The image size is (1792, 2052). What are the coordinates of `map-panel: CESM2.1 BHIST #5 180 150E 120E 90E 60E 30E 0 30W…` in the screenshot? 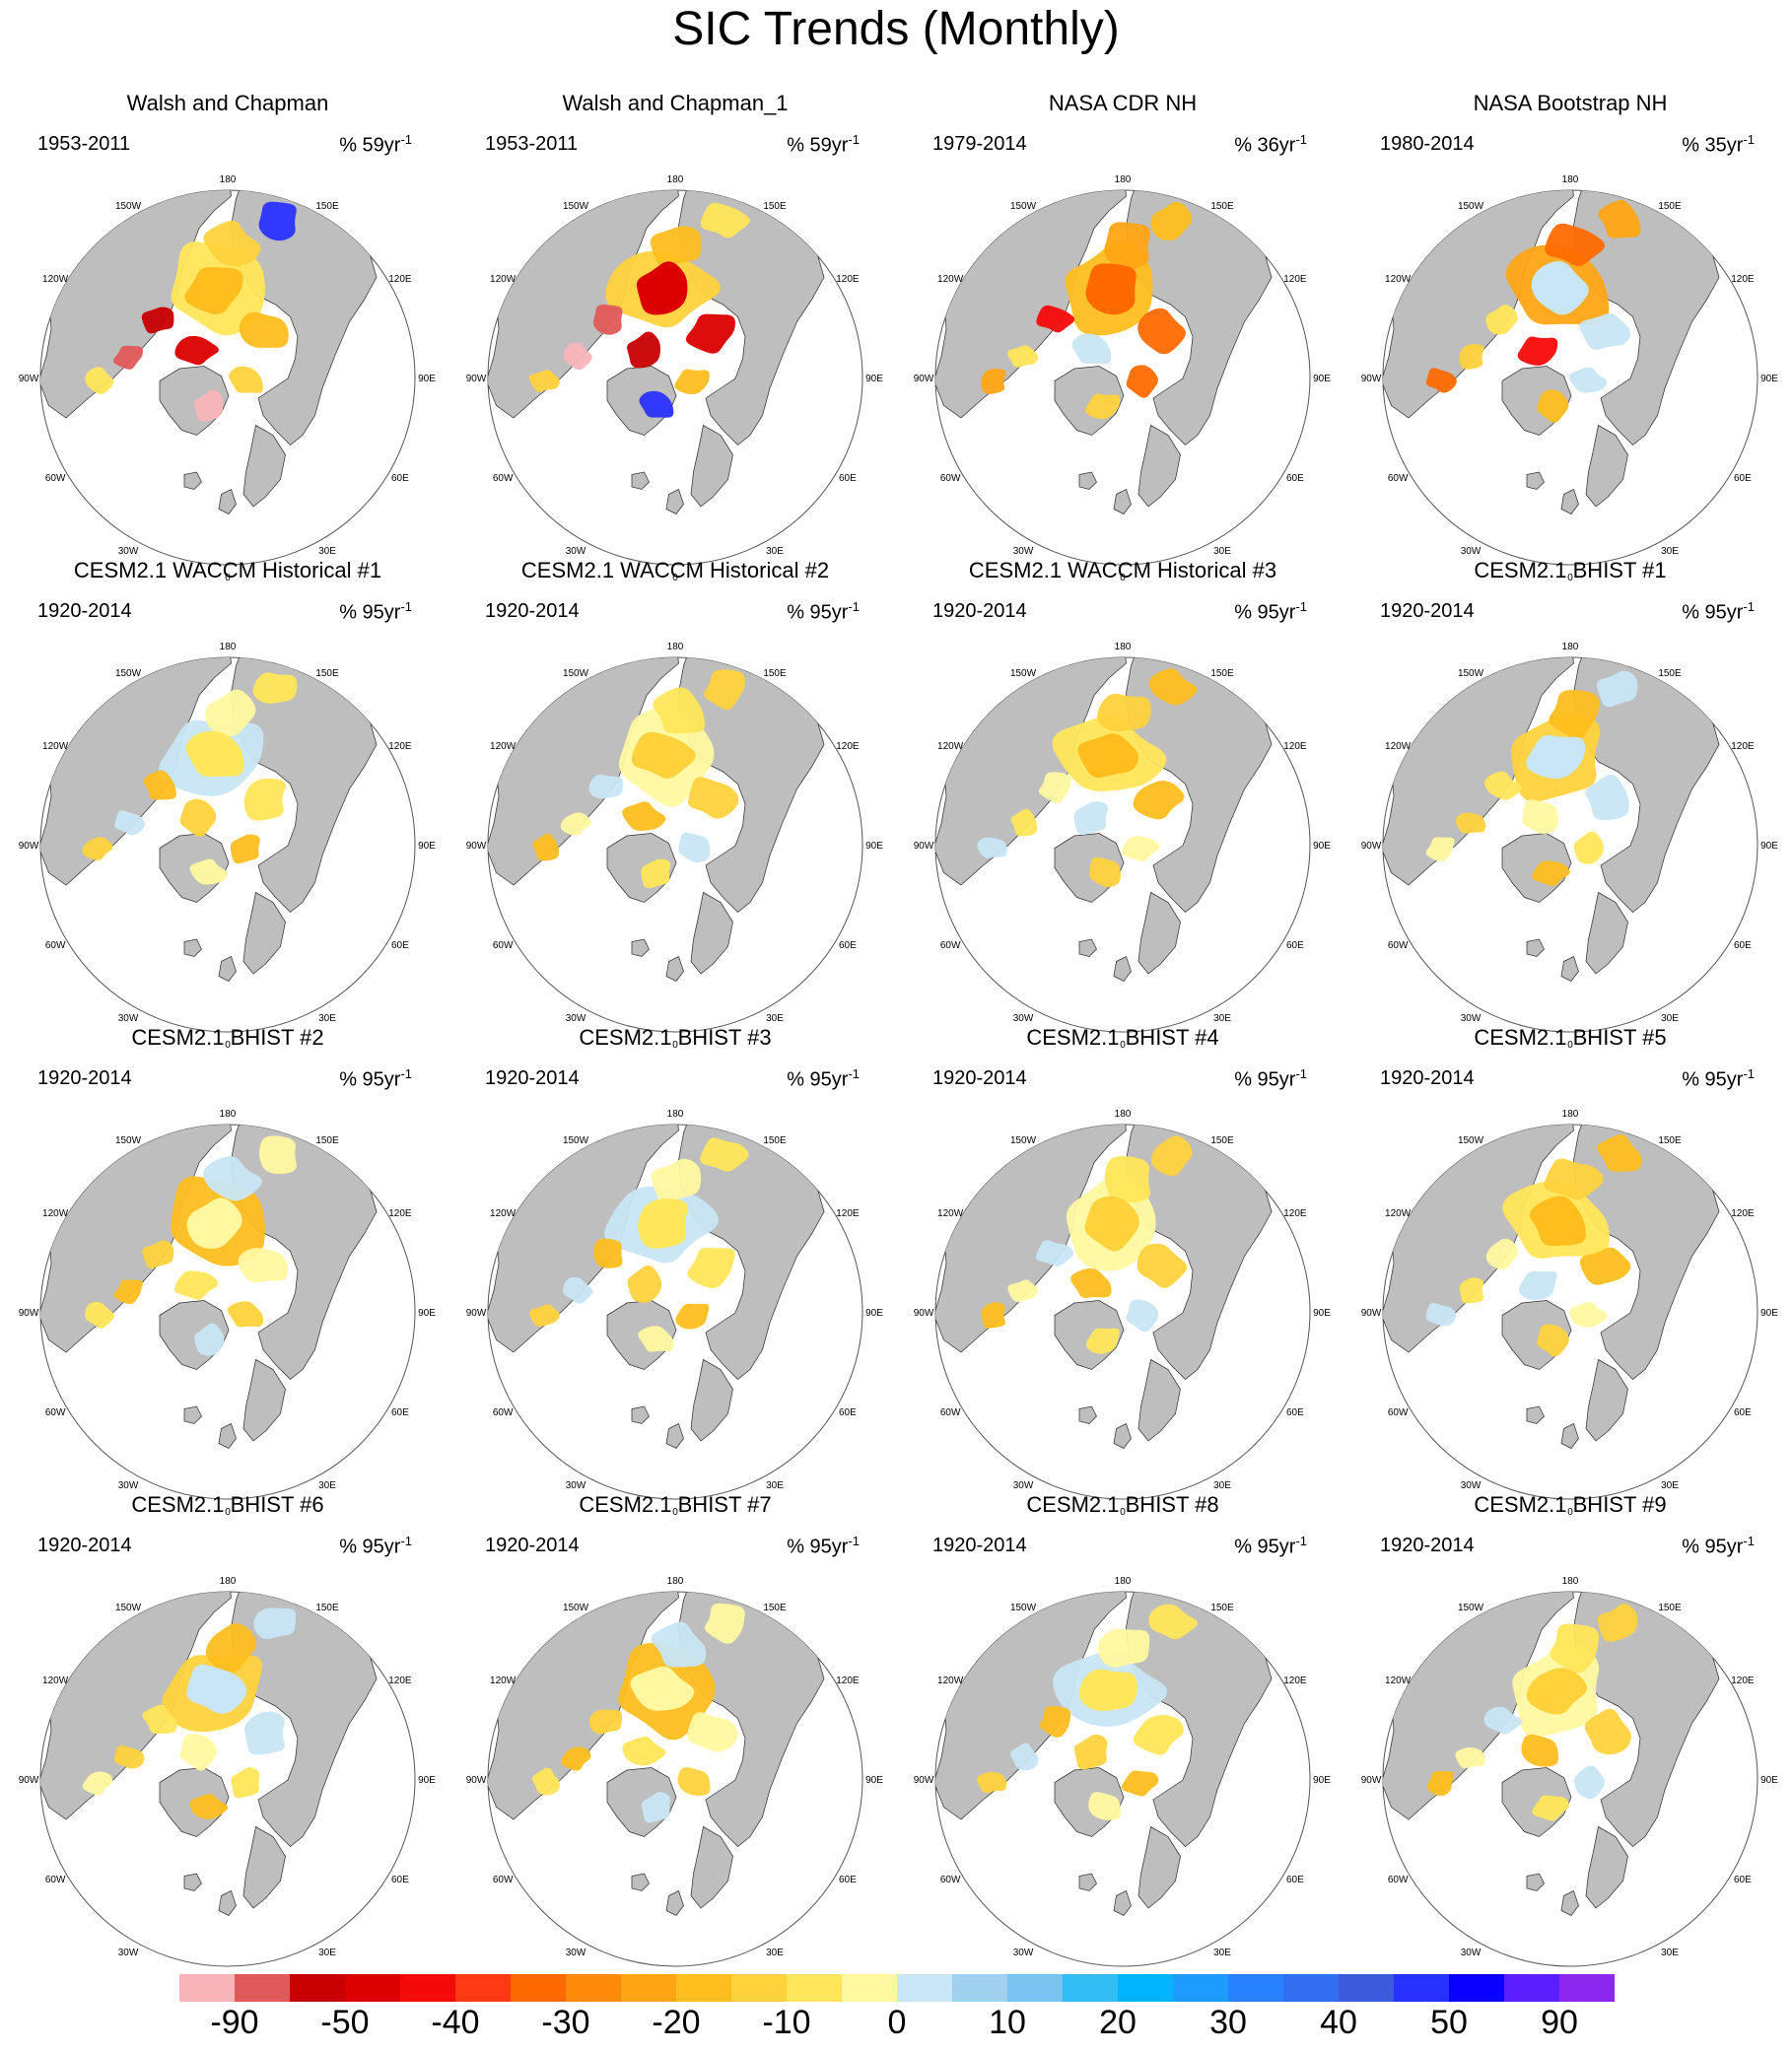 It's located at (1570, 1271).